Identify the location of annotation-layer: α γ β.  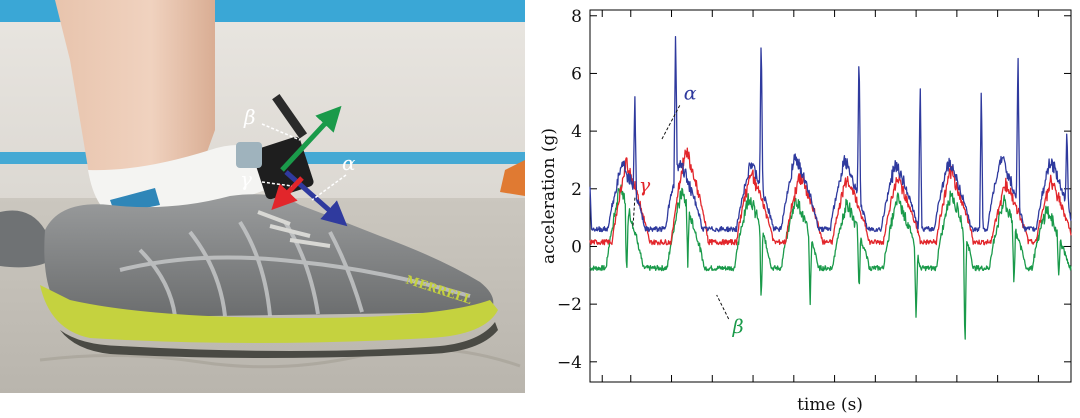
(688, 210).